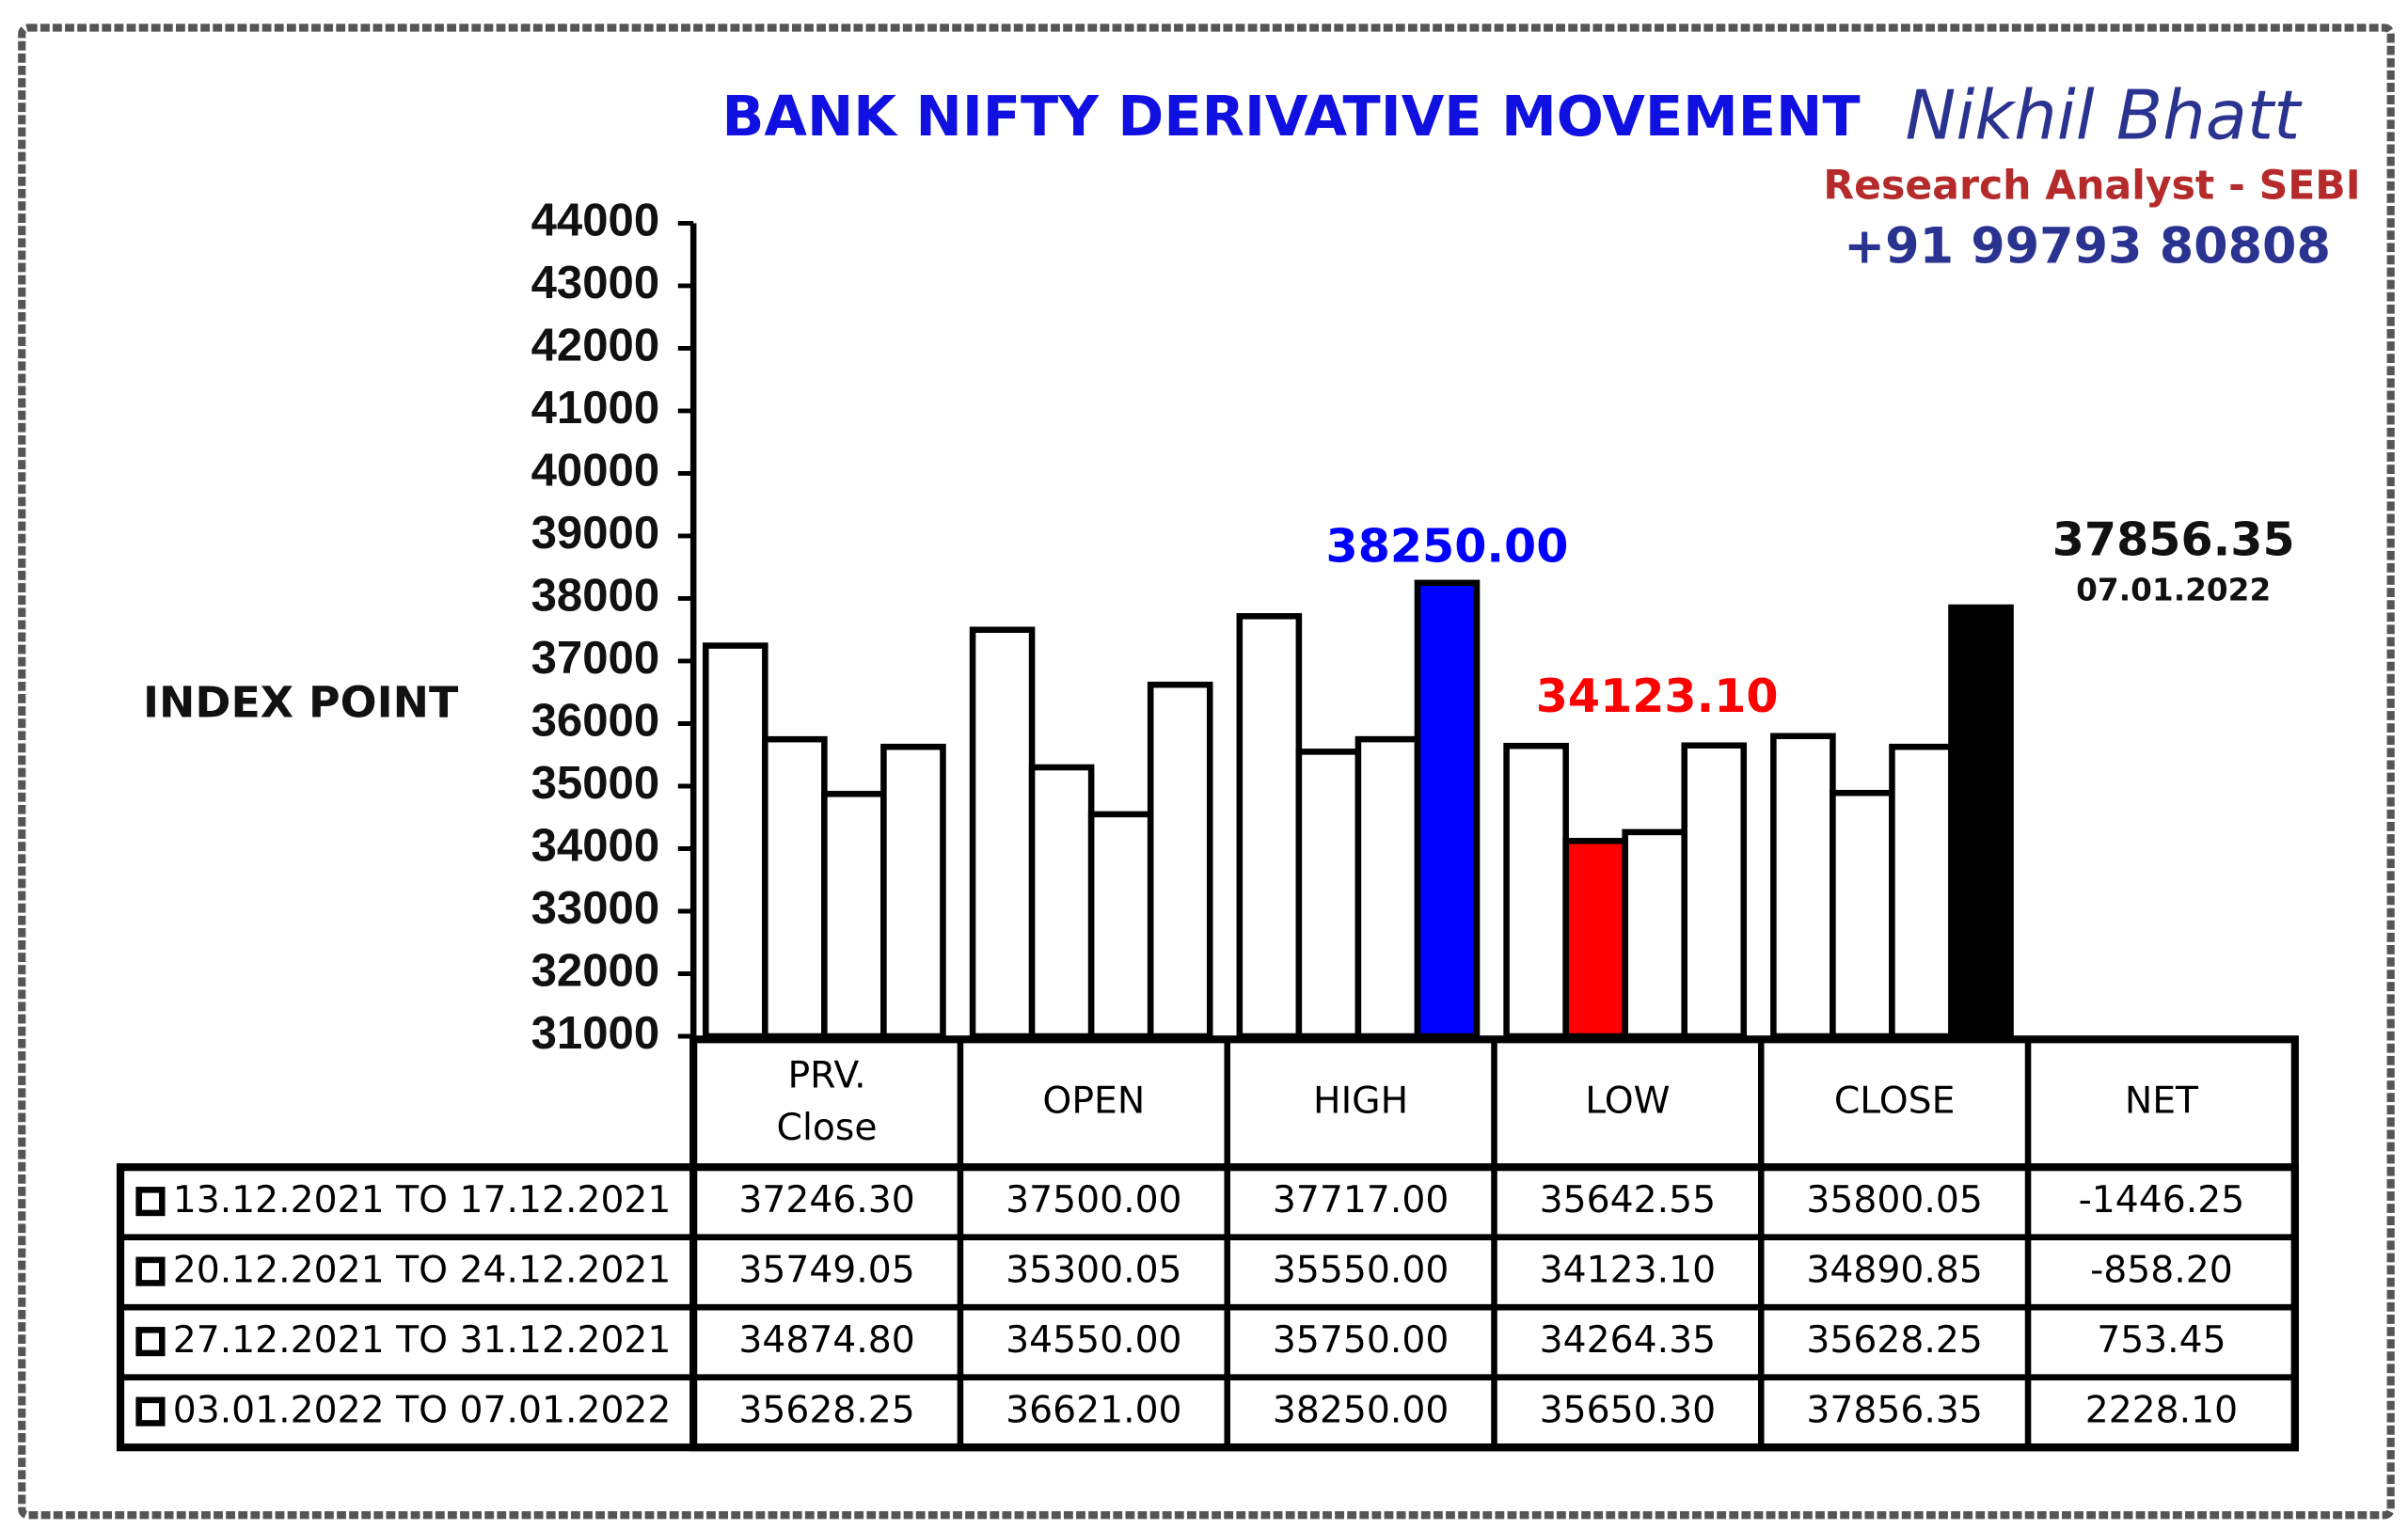  What do you see at coordinates (2174, 591) in the screenshot?
I see `annotation-date: 07.01.2022` at bounding box center [2174, 591].